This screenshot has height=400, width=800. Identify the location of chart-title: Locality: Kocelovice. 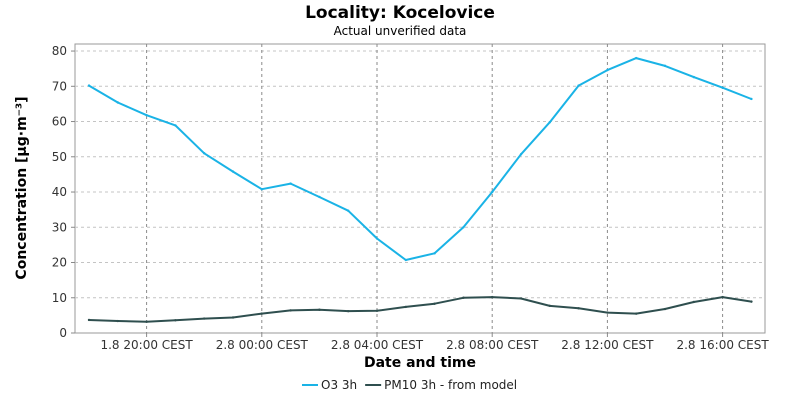
(400, 13).